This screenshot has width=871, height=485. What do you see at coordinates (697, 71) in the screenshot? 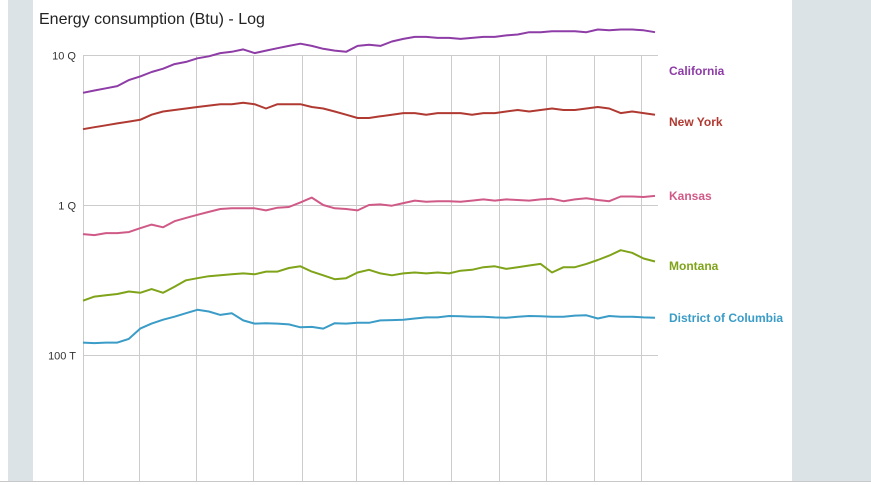
I see `legend-label: California` at bounding box center [697, 71].